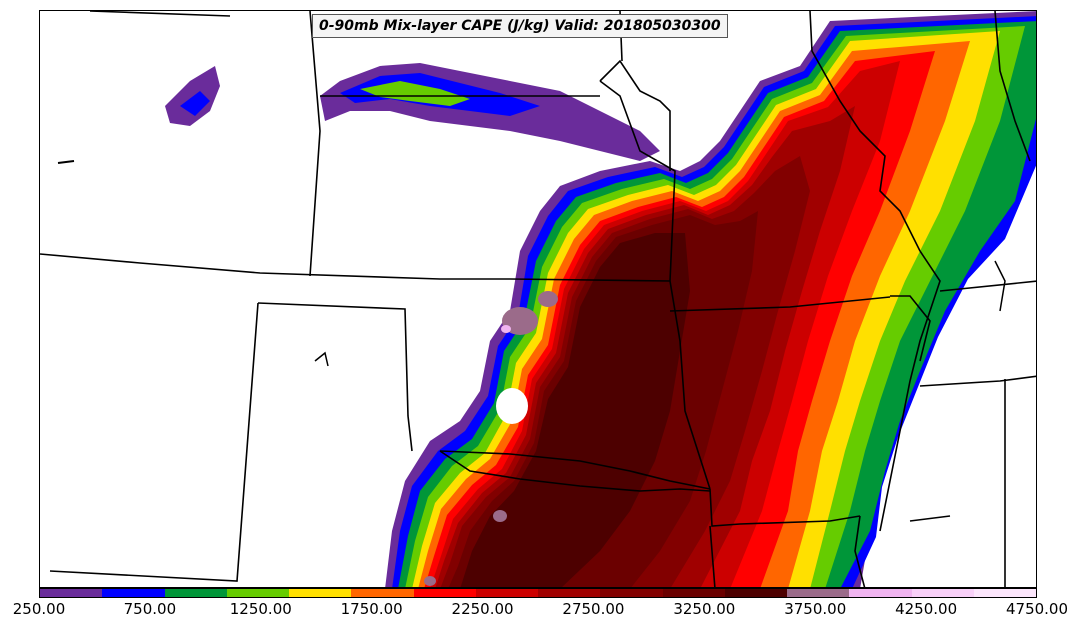  What do you see at coordinates (977, 381) in the screenshot?
I see `boundary-ky` at bounding box center [977, 381].